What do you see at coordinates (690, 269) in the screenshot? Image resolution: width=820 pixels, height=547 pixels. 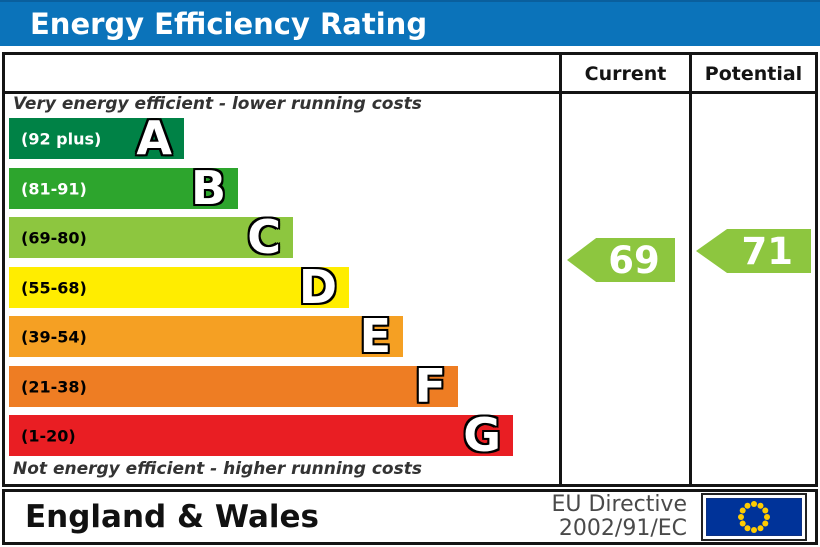 I see `column-divider-right` at bounding box center [690, 269].